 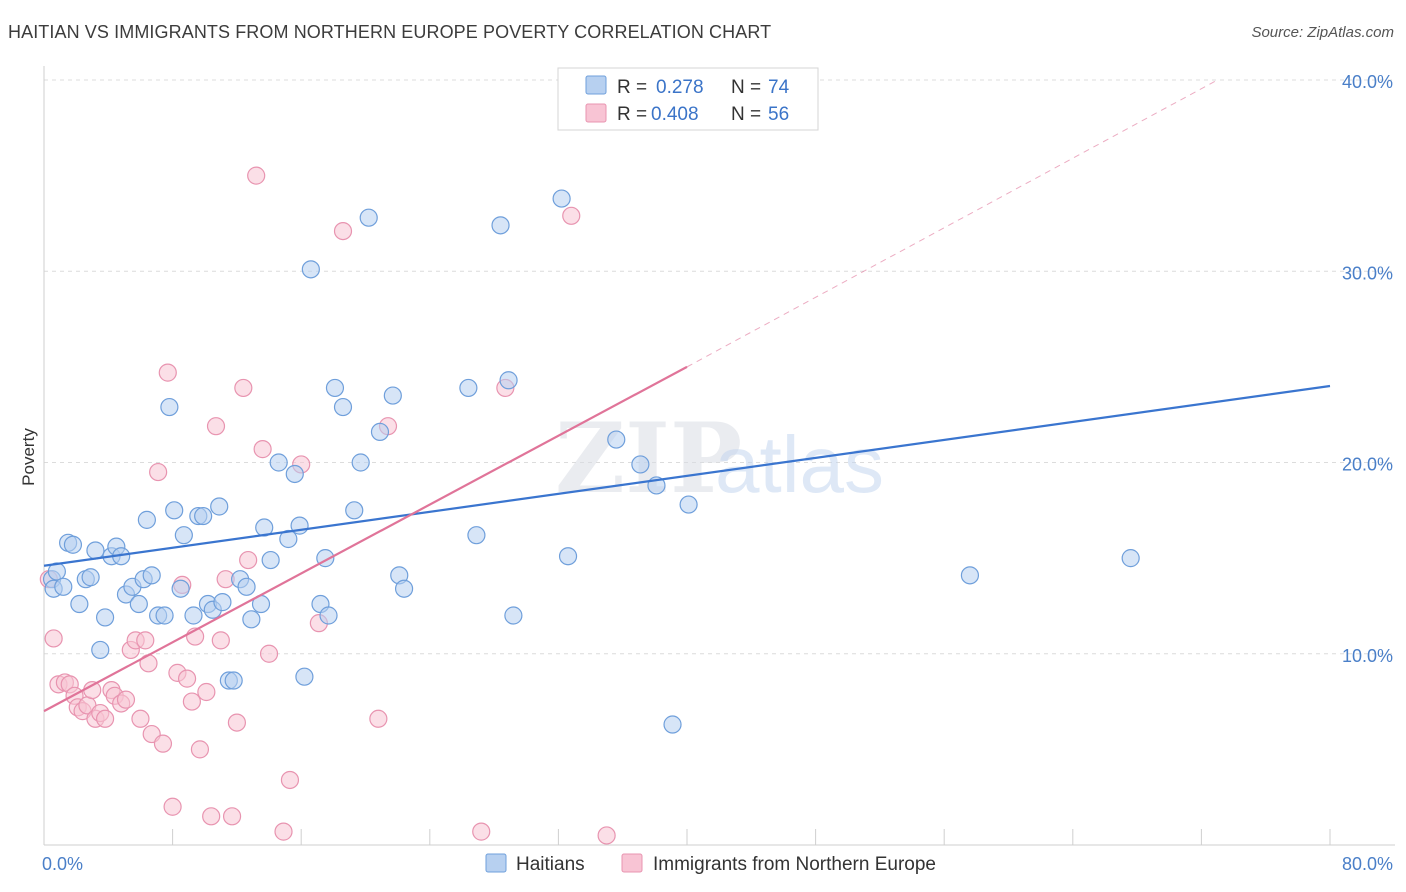 What do you see at coordinates (779, 87) in the screenshot?
I see `legend-n-value: 74` at bounding box center [779, 87].